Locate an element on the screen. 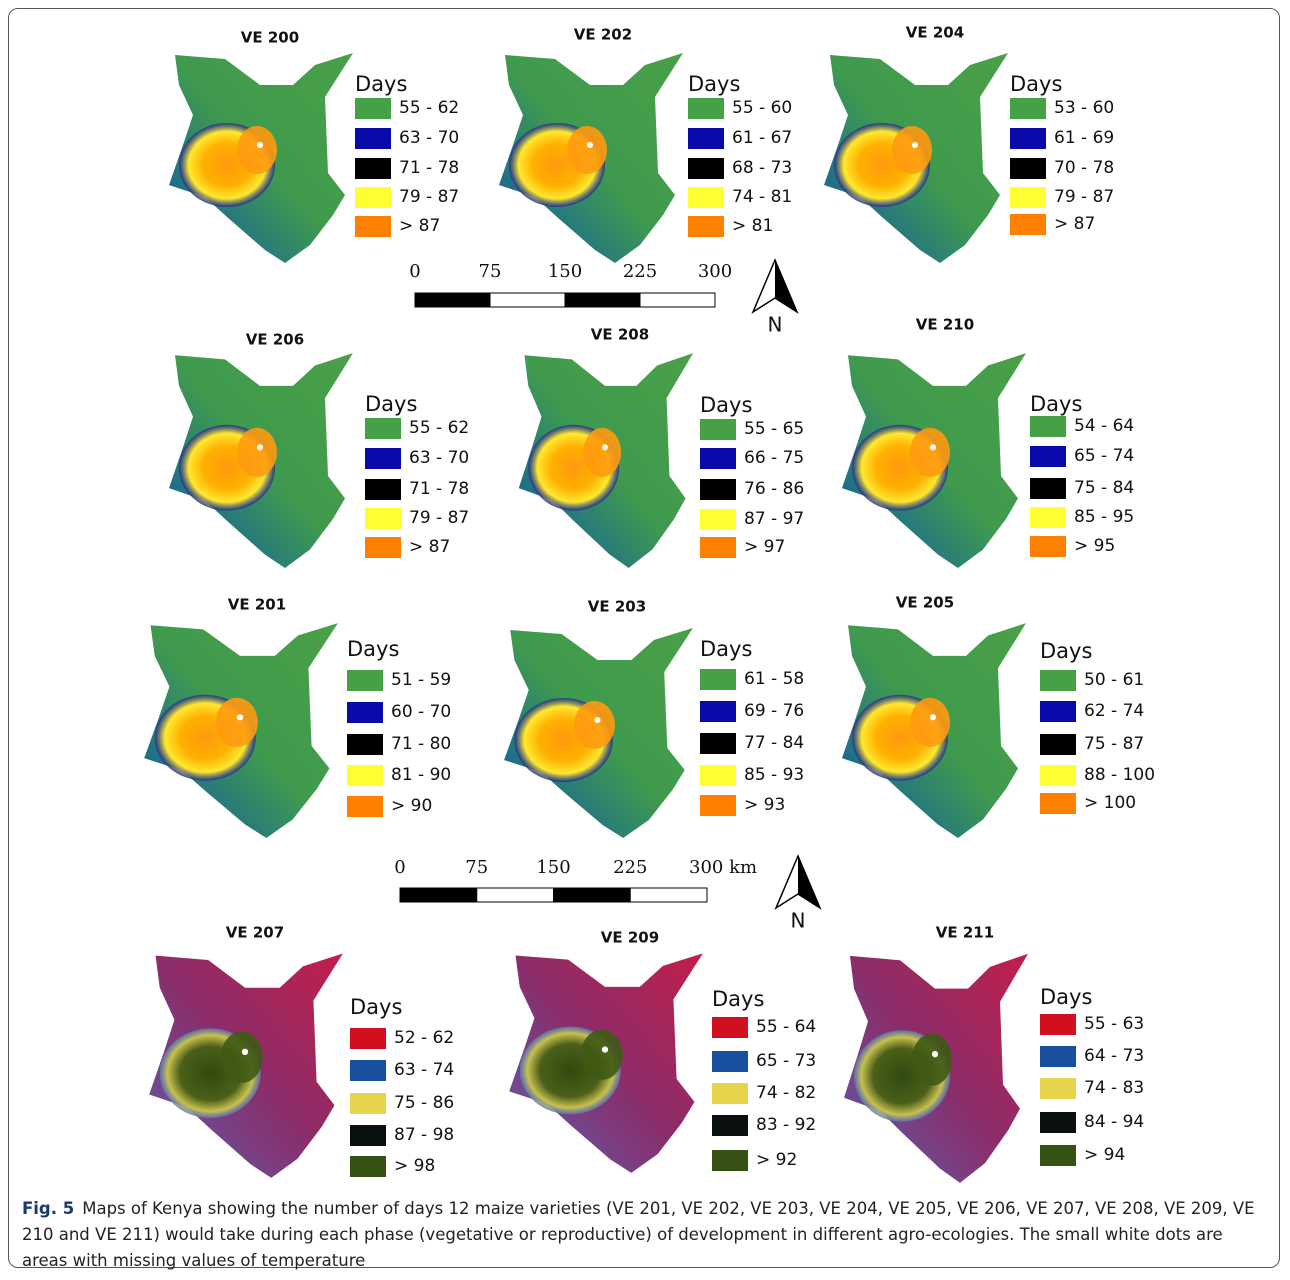 This screenshot has height=1280, width=1290. panel-title: VE 206 is located at coordinates (275, 340).